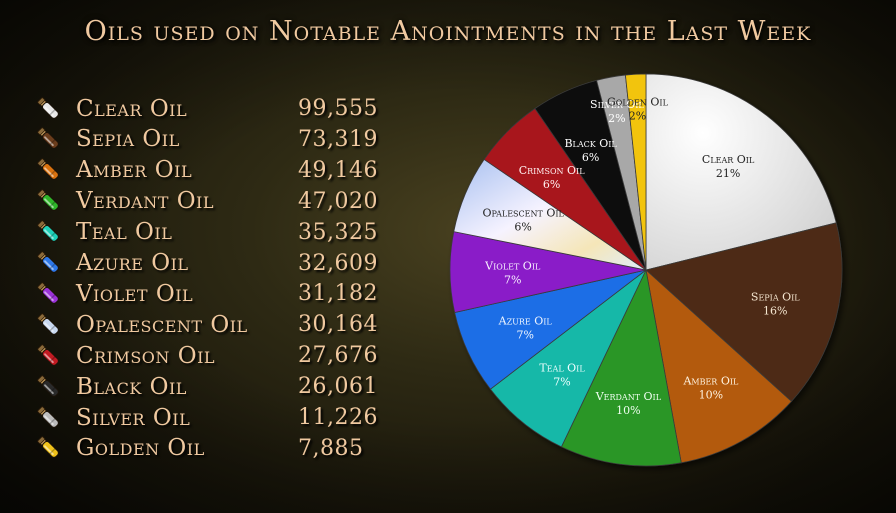 The height and width of the screenshot is (513, 896). Describe the element at coordinates (48, 293) in the screenshot. I see `violet-oil-vial-icon` at that location.